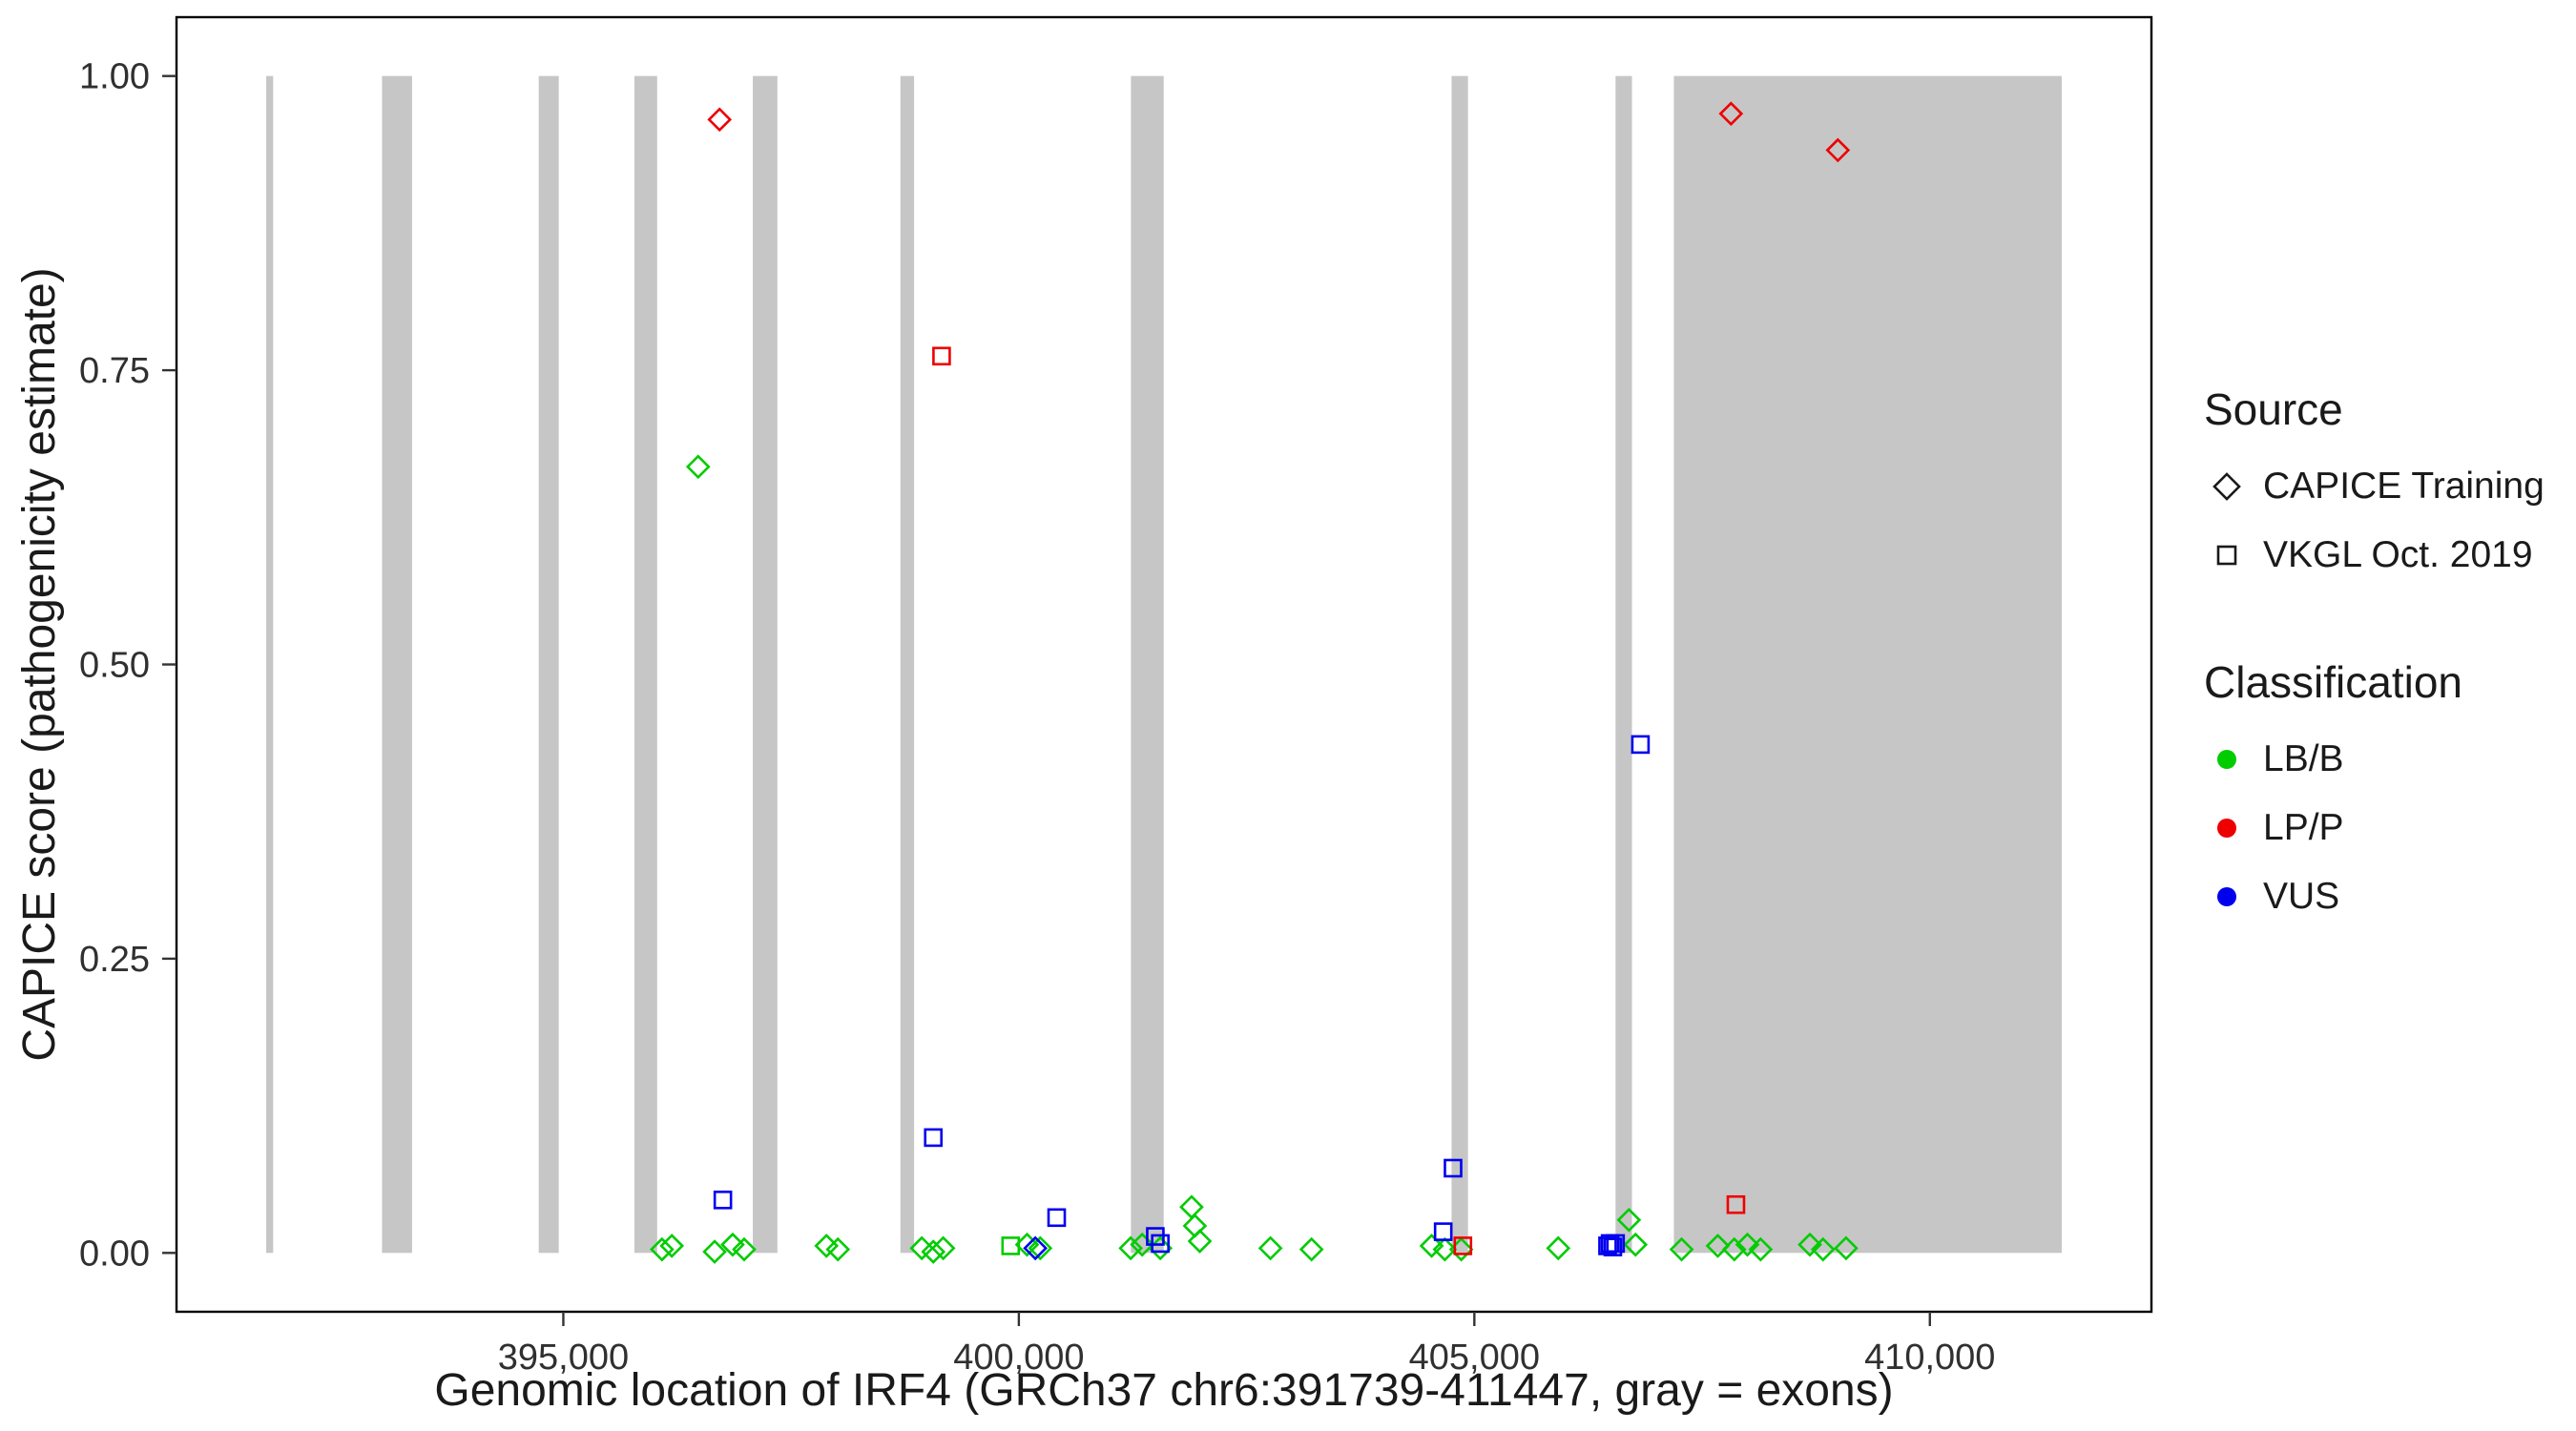 The image size is (2576, 1431). Describe the element at coordinates (2273, 409) in the screenshot. I see `legend-source-title: Source` at that location.